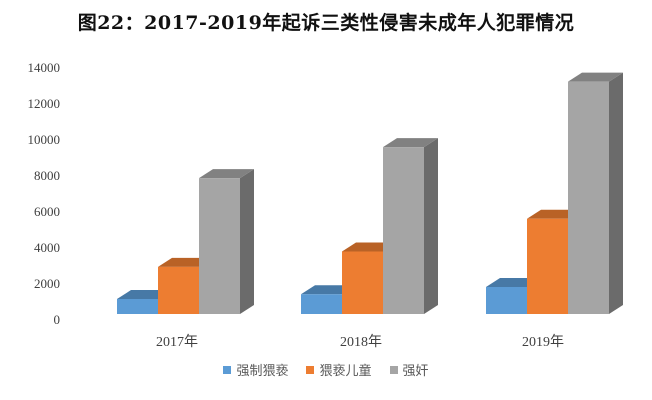 The image size is (652, 400). I want to click on y-tick-label: 2000, so click(47, 283).